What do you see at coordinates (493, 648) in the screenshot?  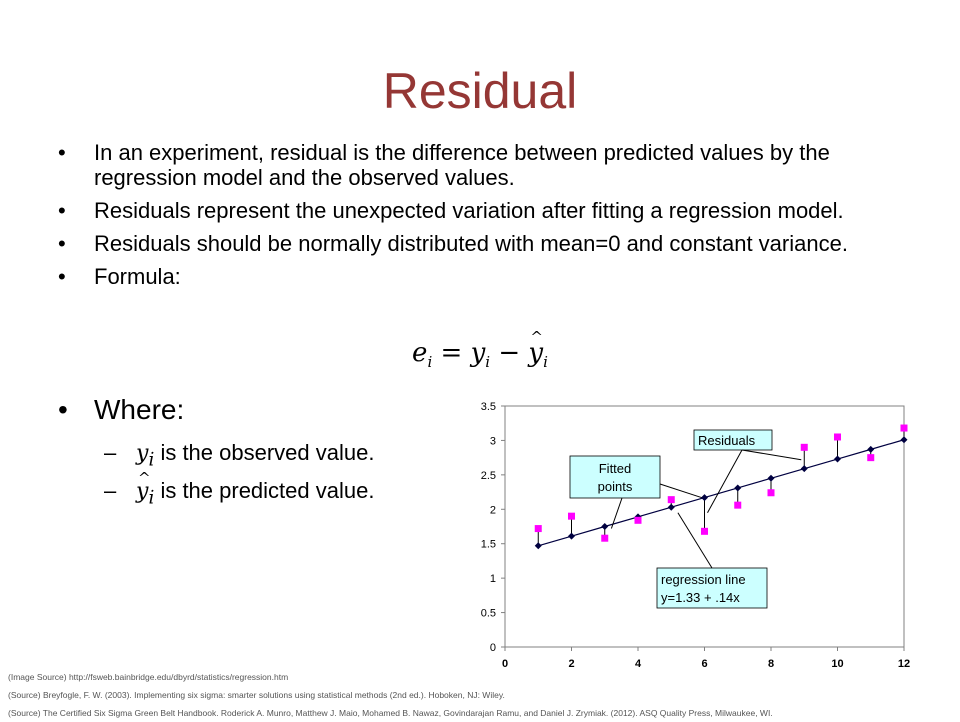 I see `y-tick-label: 0` at bounding box center [493, 648].